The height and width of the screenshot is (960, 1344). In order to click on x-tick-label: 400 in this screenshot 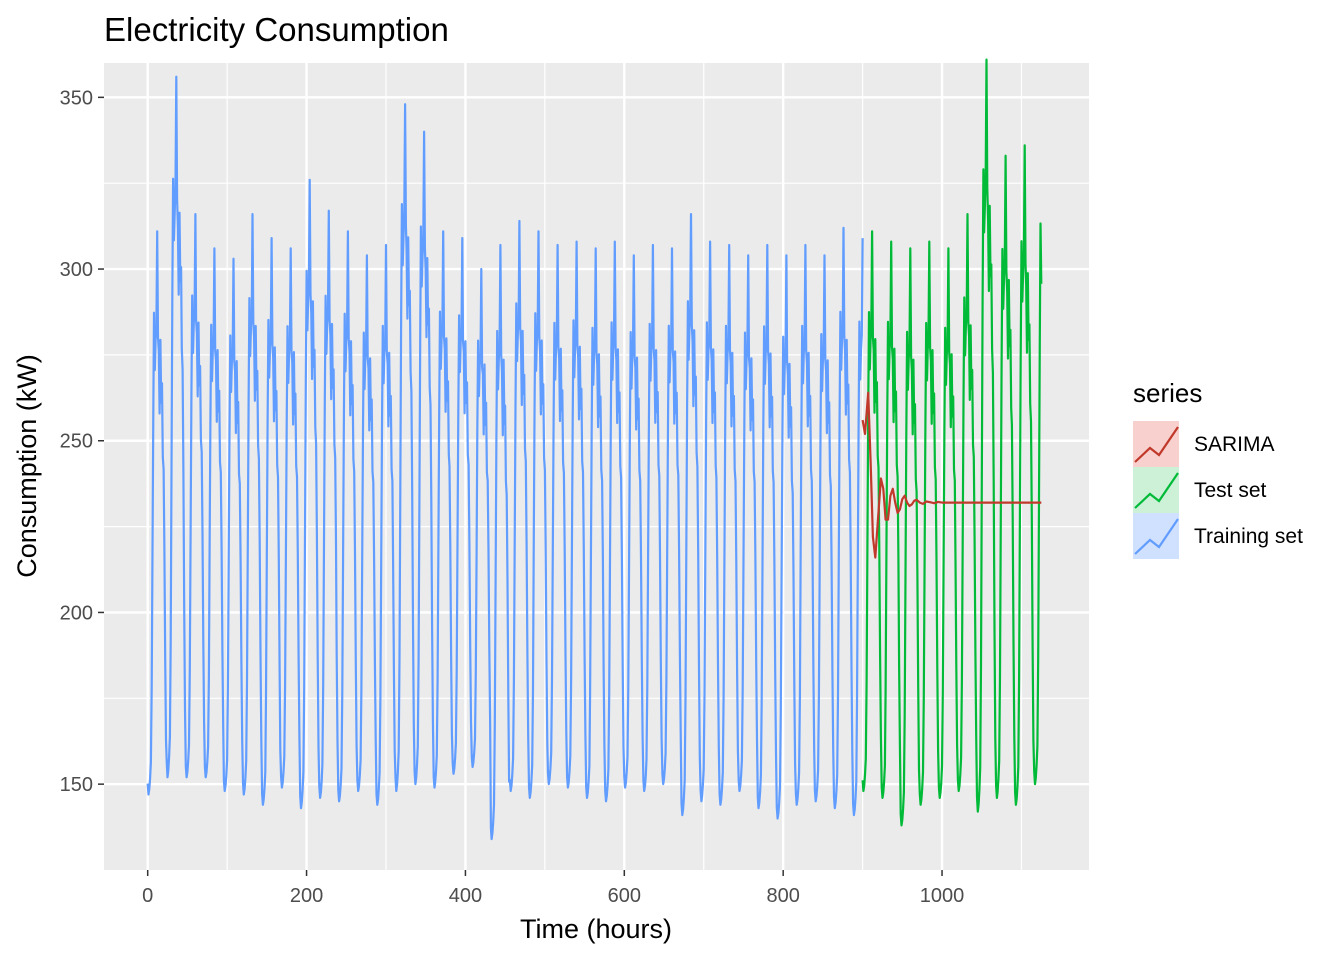, I will do `click(465, 896)`.